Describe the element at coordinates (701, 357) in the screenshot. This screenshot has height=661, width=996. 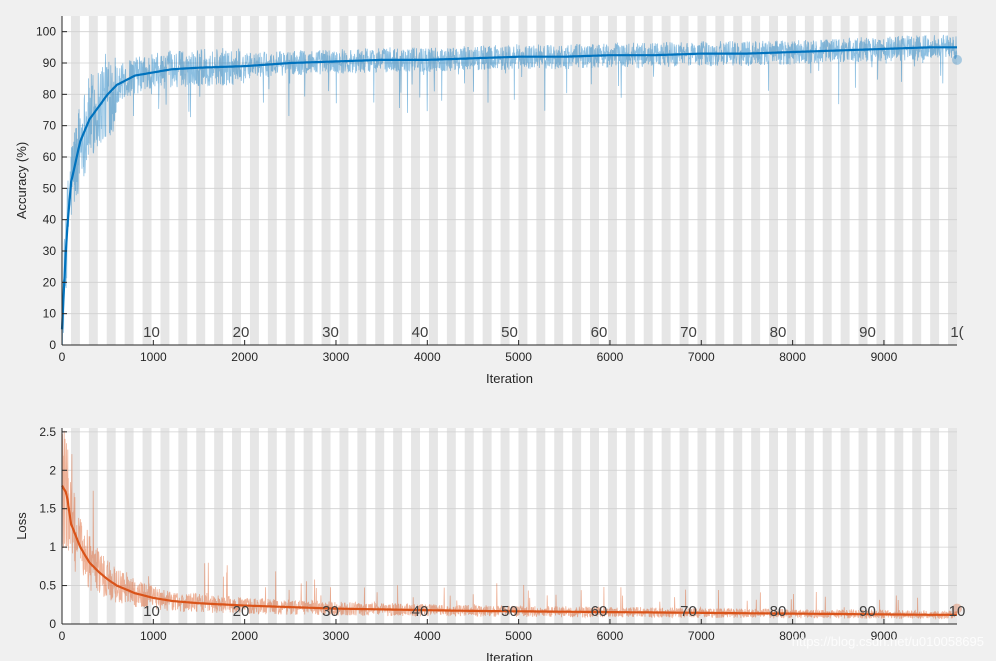
I see `x-tick-label: 7000` at that location.